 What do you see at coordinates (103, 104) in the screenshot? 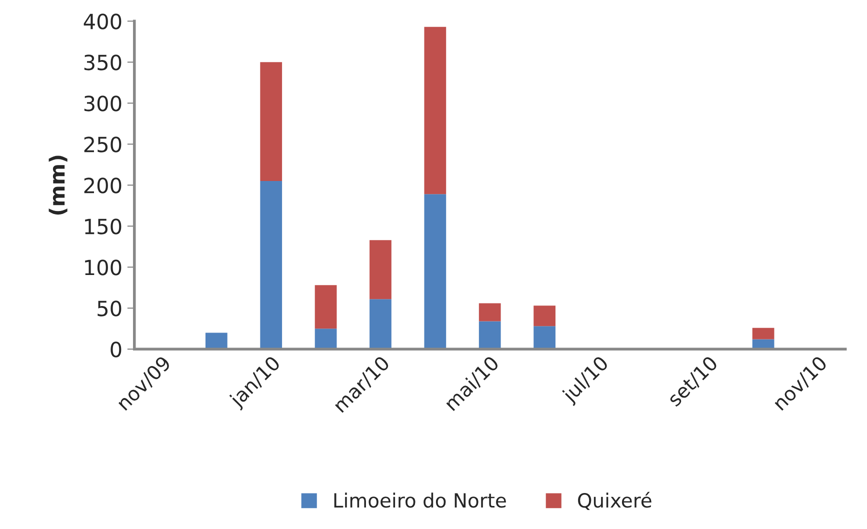
I see `y-tick-label: 300` at bounding box center [103, 104].